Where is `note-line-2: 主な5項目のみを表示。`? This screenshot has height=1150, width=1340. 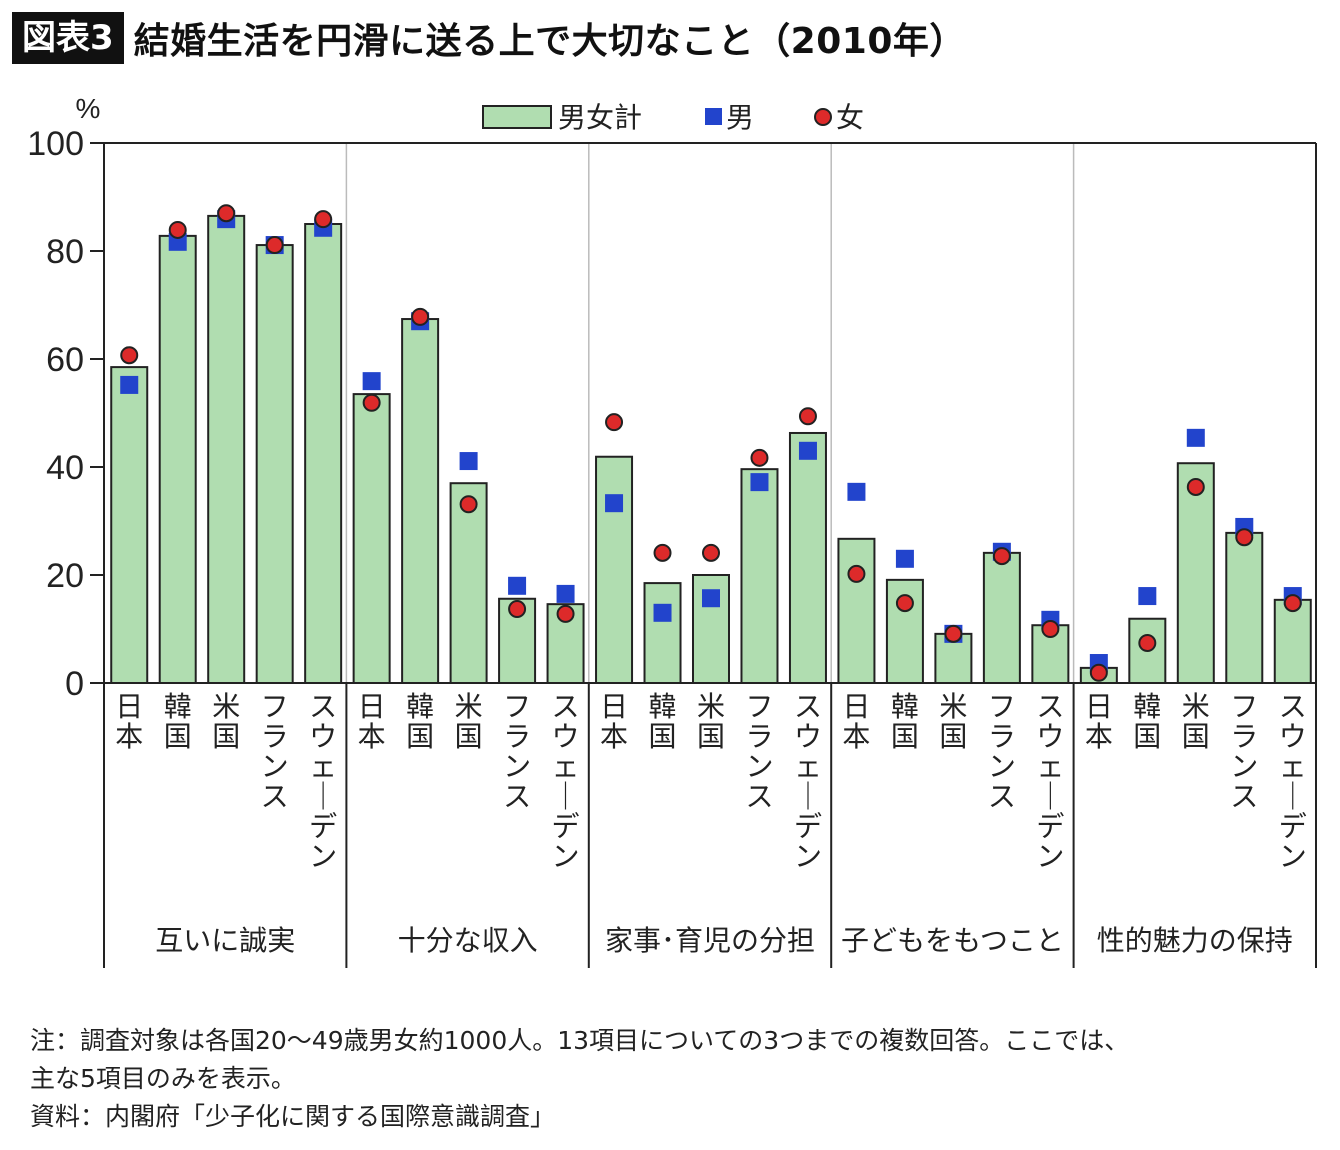
note-line-2: 主な5項目のみを表示。 is located at coordinates (163, 1078).